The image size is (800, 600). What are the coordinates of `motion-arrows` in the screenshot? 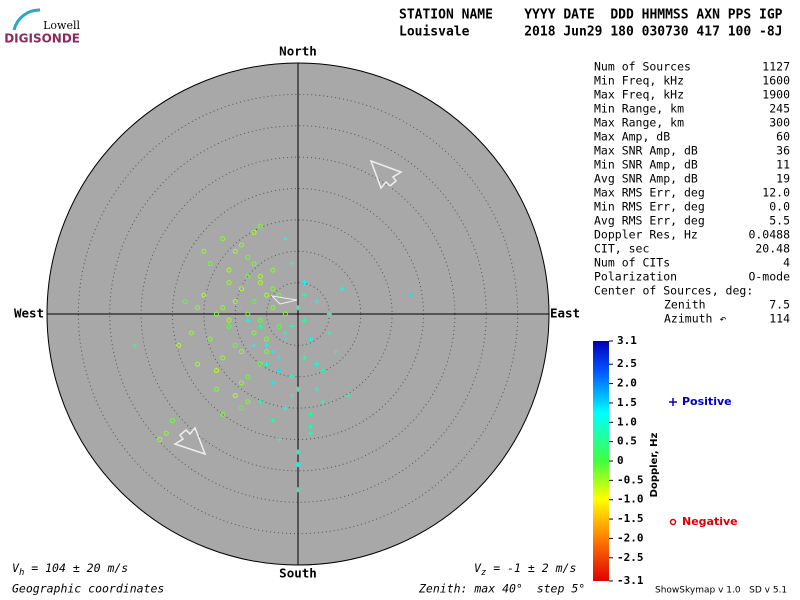 It's located at (288, 307).